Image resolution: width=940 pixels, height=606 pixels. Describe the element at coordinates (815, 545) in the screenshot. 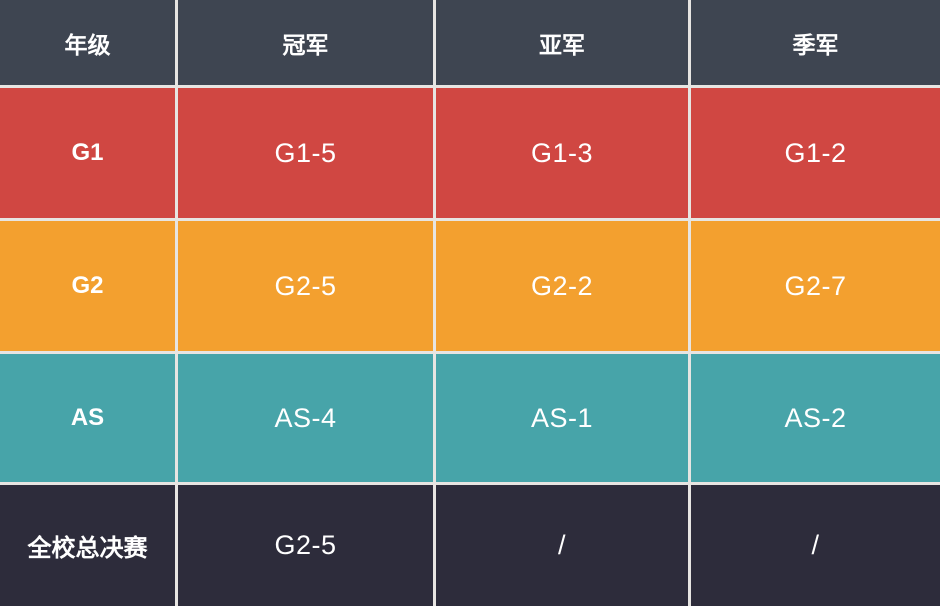

I see `cell-finals-third-place: /` at that location.